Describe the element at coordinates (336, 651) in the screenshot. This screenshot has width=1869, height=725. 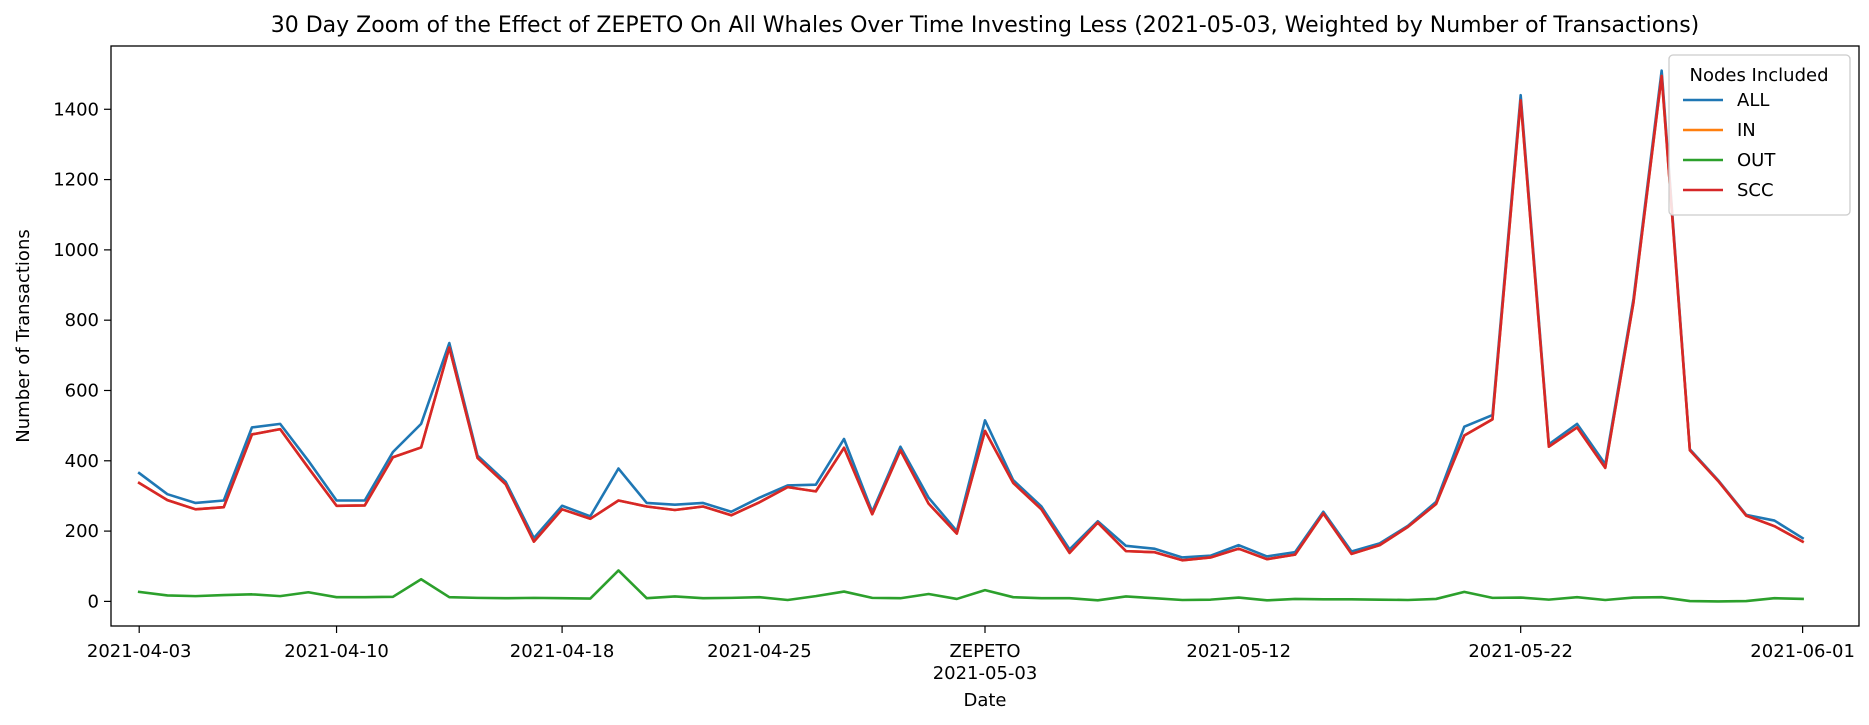
I see `x-tick-label: 2021-04-10` at that location.